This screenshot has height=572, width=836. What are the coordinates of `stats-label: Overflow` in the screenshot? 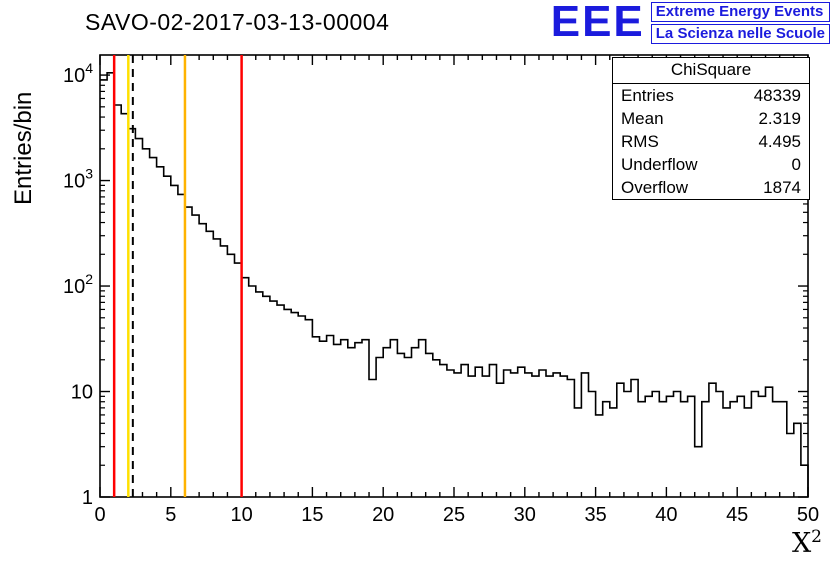 It's located at (655, 187).